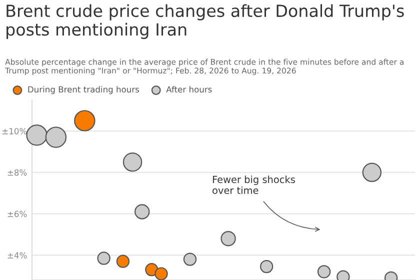  Describe the element at coordinates (253, 185) in the screenshot. I see `annotation: Fewer big shocks over time` at that location.